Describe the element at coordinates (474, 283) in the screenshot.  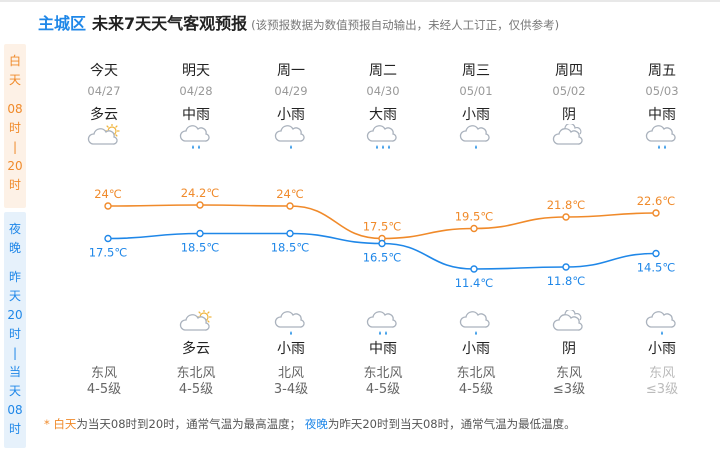
I see `low-temp-label: 11.4℃` at that location.